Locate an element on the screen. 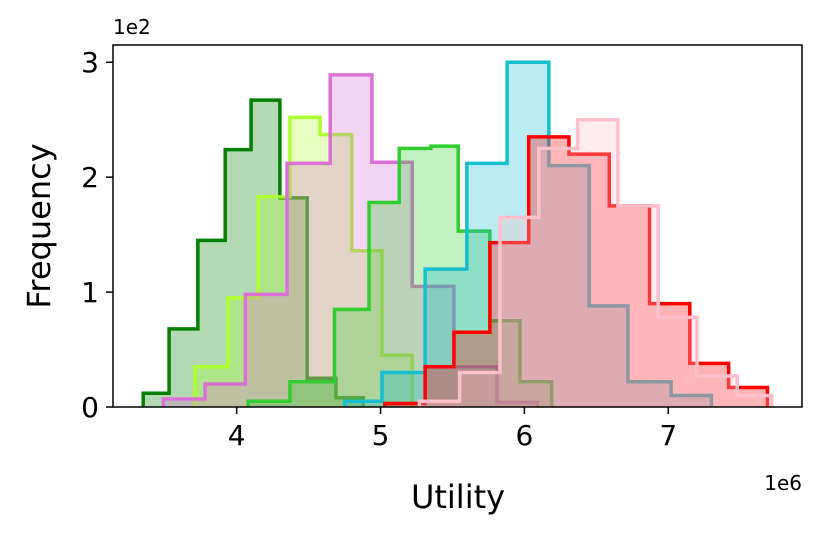  x-tick-label: 4 is located at coordinates (237, 435).